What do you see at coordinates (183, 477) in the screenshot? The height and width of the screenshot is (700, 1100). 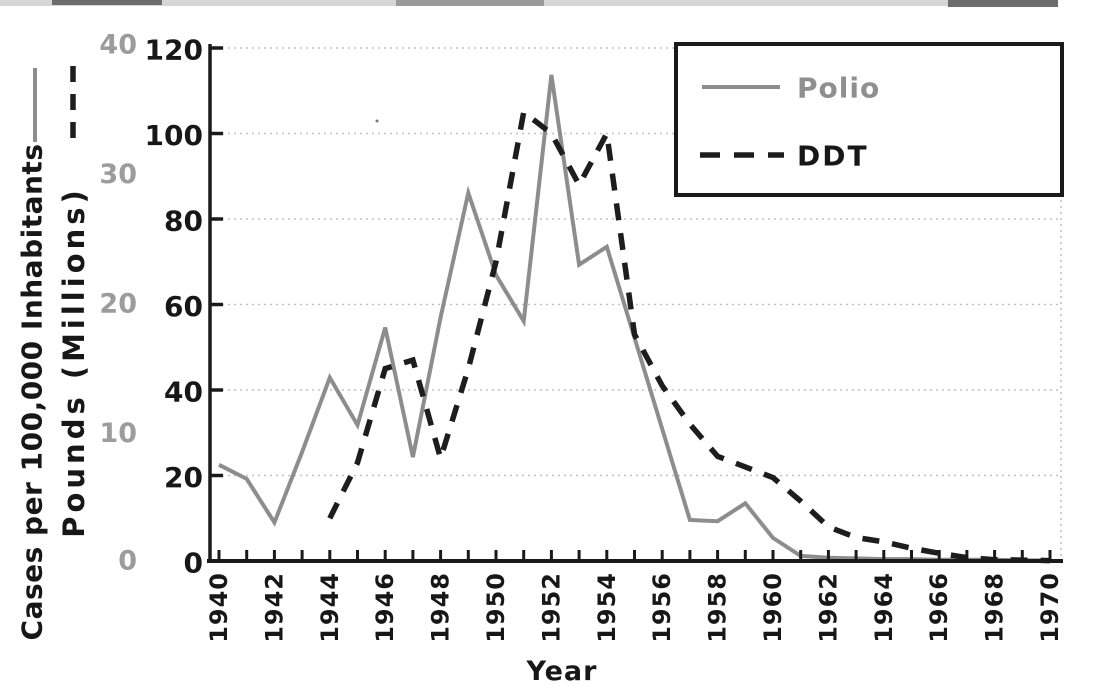 I see `y-tick-label-pounds: 20` at bounding box center [183, 477].